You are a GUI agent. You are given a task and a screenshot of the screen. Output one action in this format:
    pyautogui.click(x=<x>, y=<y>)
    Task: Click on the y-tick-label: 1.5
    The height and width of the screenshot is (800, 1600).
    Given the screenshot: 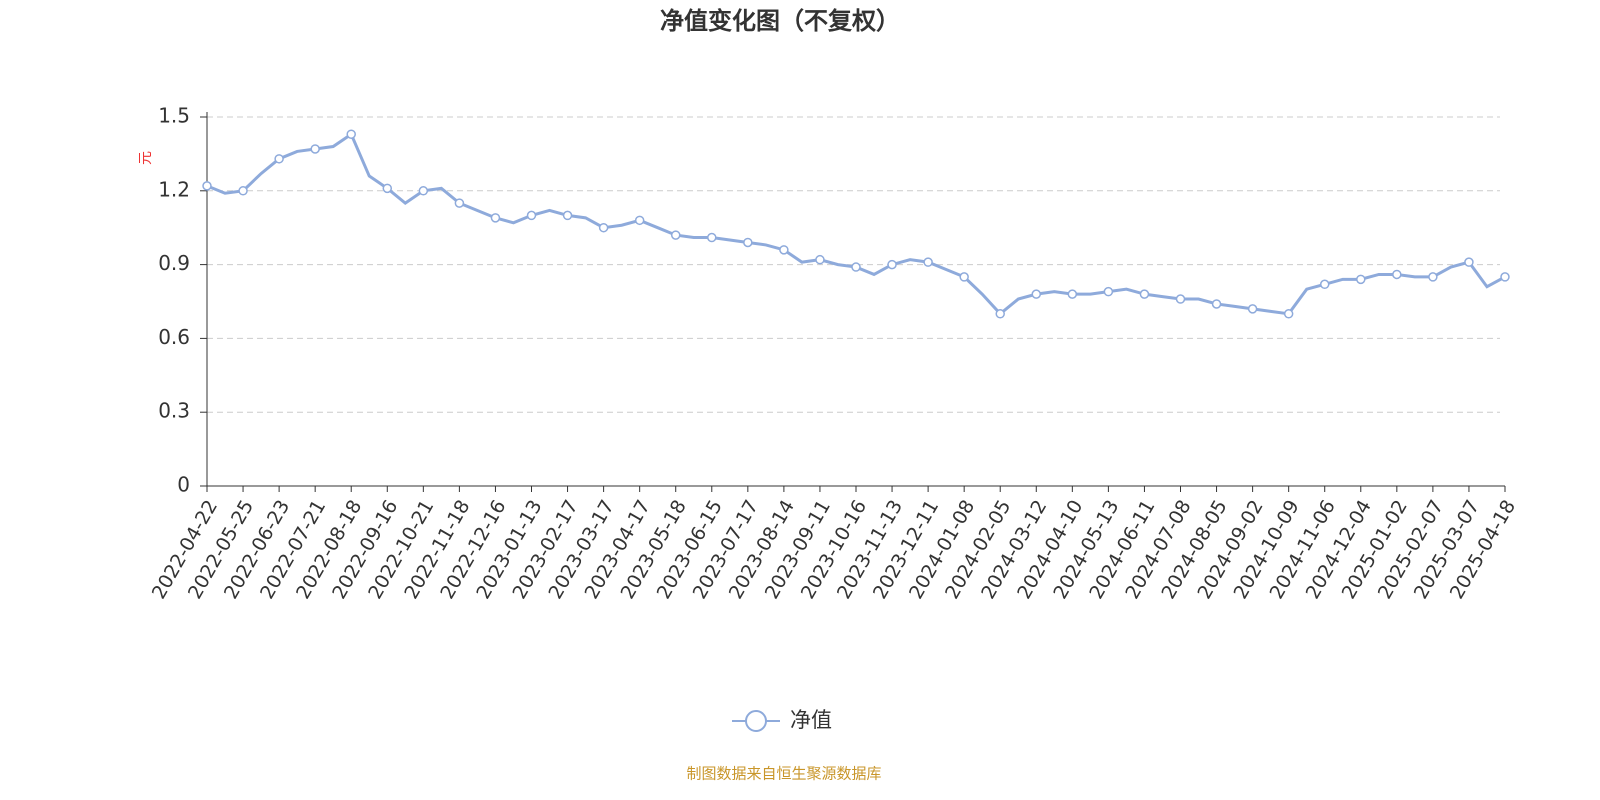 What is the action you would take?
    pyautogui.click(x=174, y=116)
    